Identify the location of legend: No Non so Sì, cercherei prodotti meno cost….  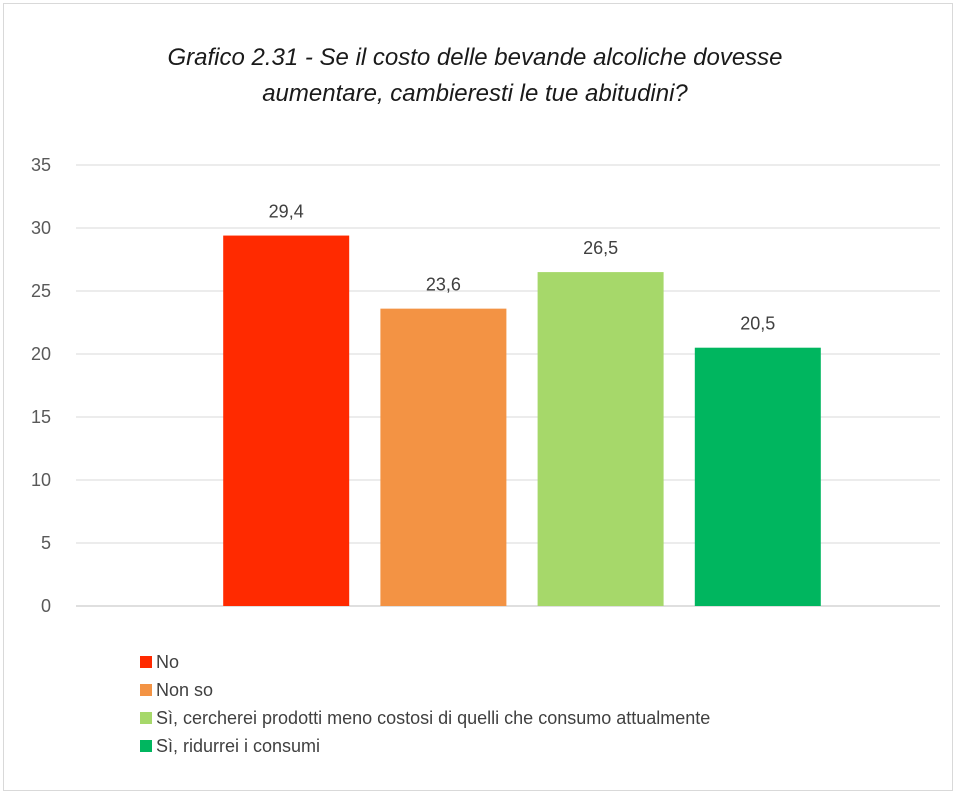
(425, 704).